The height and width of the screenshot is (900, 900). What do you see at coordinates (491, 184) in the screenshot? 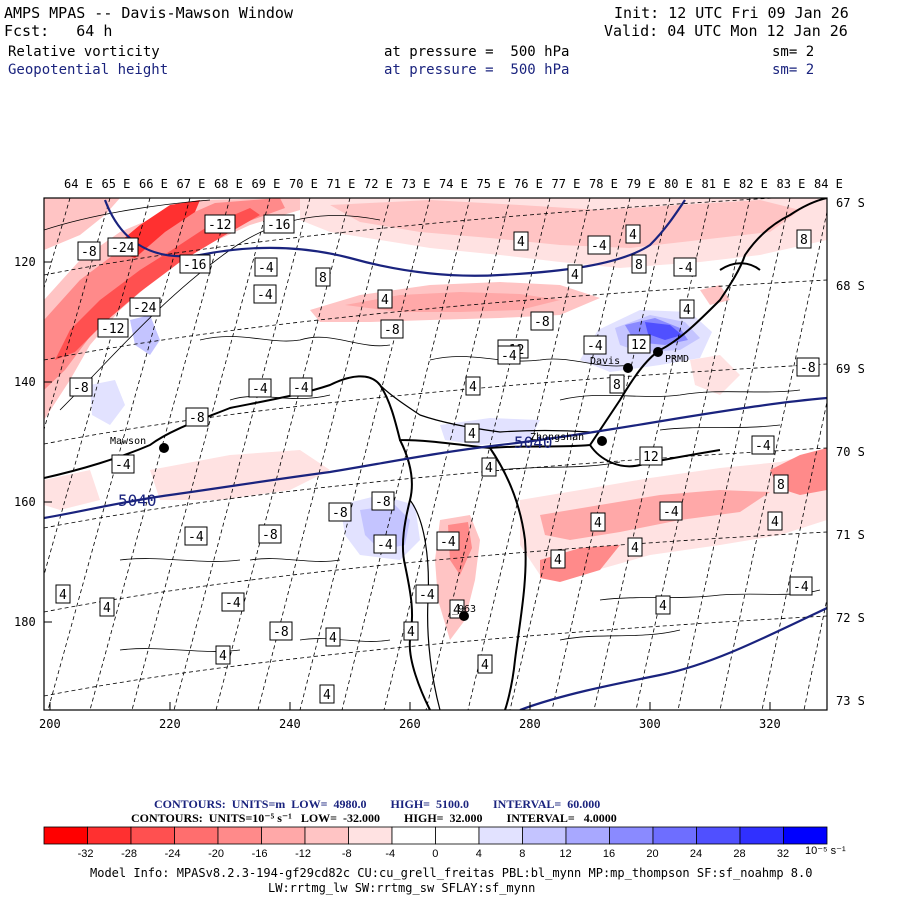
I see `lon-label: 75 E` at bounding box center [491, 184].